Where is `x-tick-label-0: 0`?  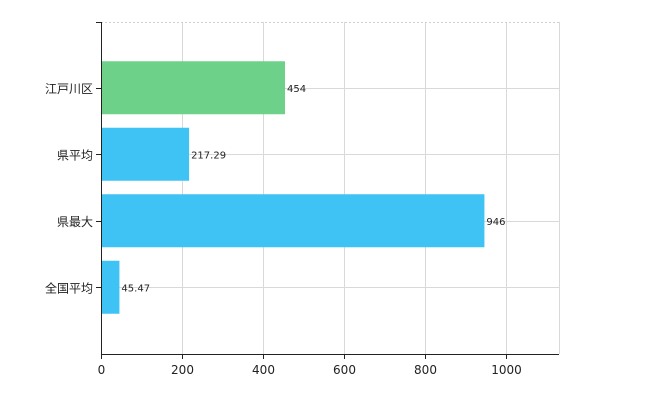
x-tick-label-0: 0 is located at coordinates (102, 370).